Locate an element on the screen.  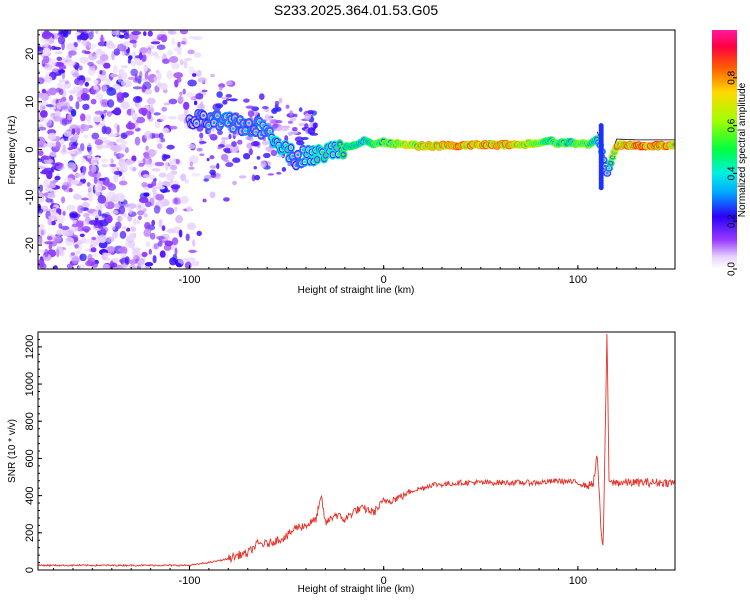
snr-x-tick-label: -100 is located at coordinates (189, 581).